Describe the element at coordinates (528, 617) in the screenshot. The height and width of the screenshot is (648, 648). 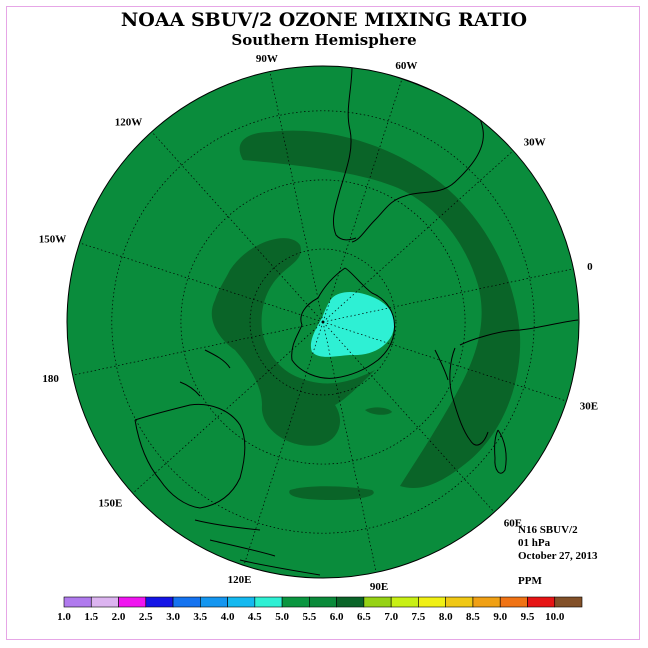
I see `colorbar-tick-label: 9.5` at that location.